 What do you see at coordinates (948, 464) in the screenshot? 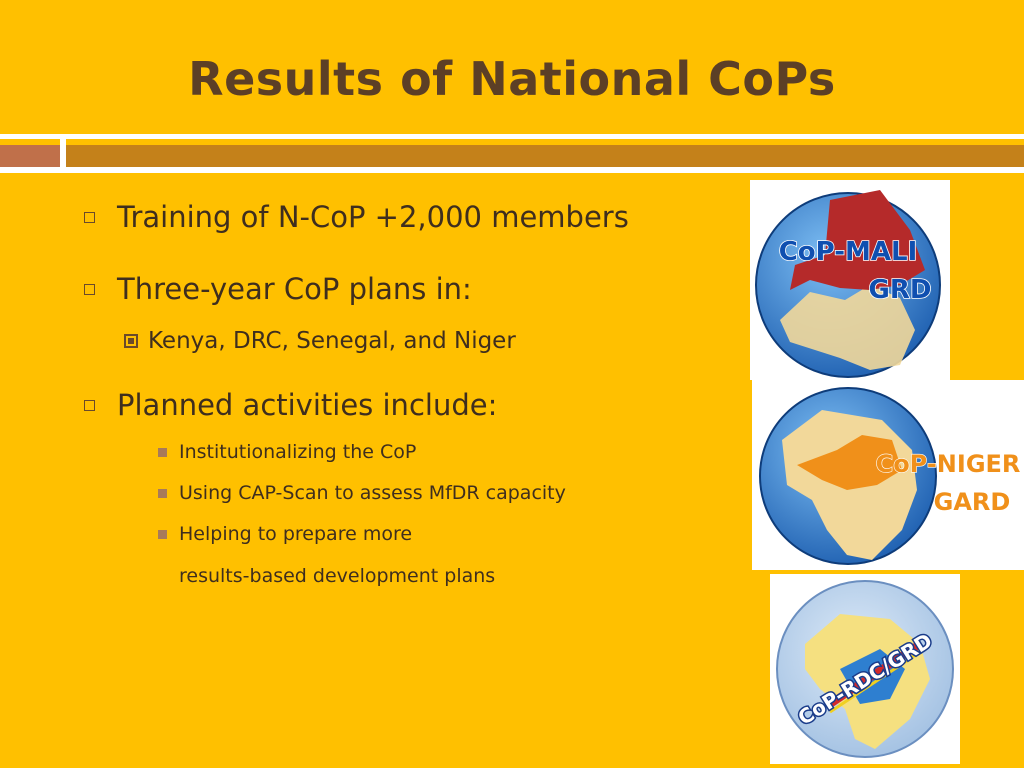
I see `niger-line1: CoP-NIGER` at bounding box center [948, 464].